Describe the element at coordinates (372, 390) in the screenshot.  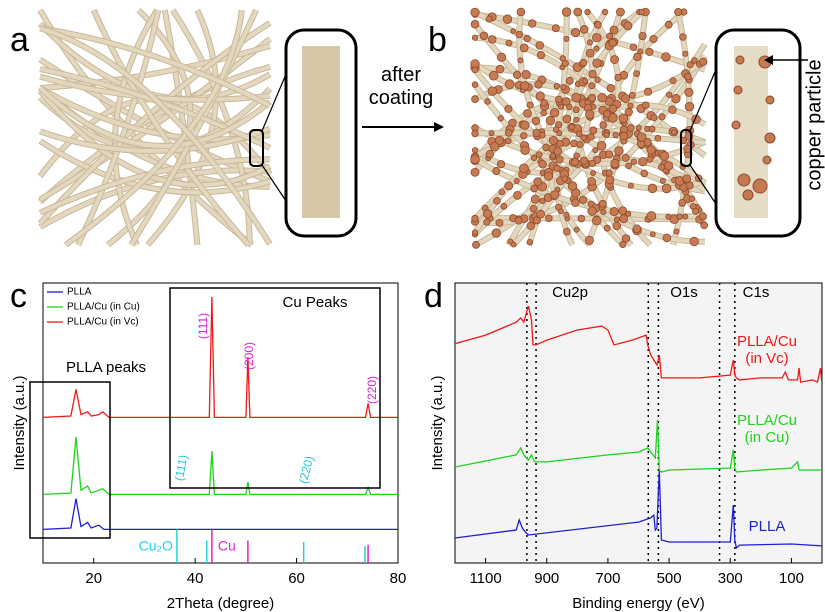
I see `annotation: (220)` at that location.